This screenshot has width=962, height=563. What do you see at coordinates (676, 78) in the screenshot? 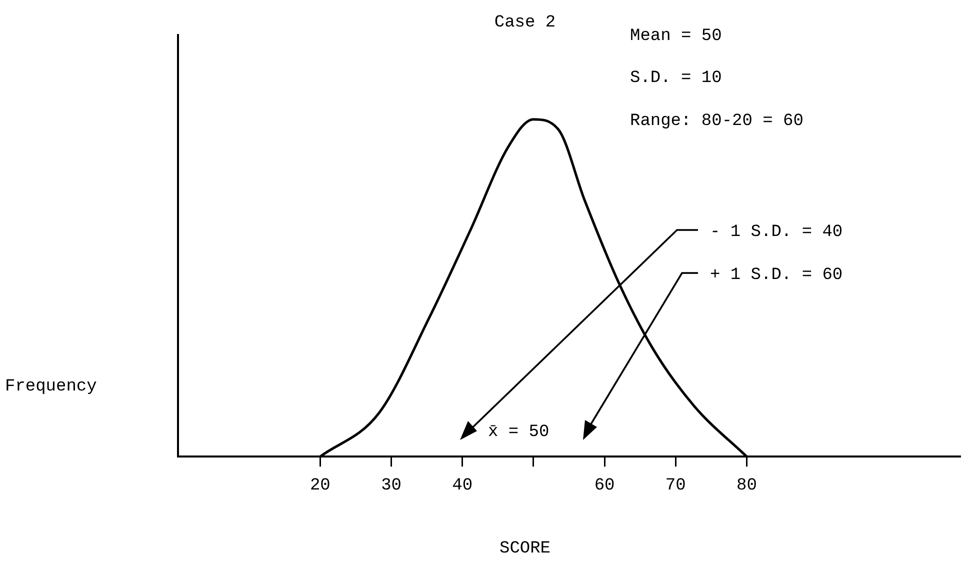
I see `text: S.D. = 10` at bounding box center [676, 78].